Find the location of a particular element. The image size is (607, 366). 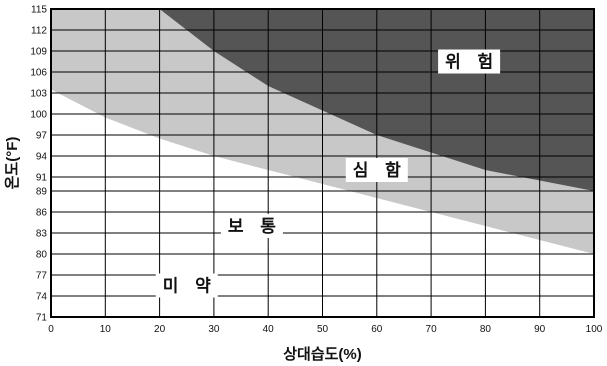

zone-label: 심 함 is located at coordinates (380, 170).